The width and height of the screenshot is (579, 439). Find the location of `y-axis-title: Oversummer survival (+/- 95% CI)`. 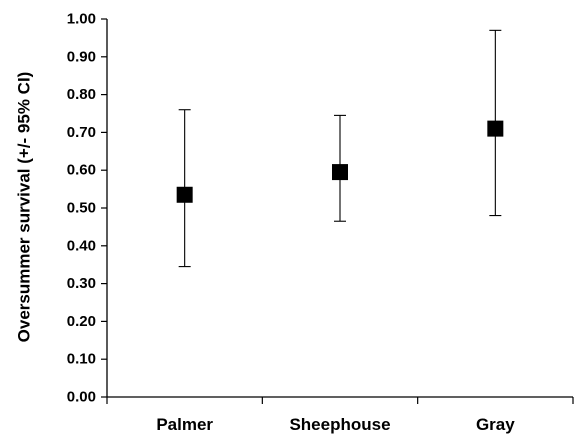

y-axis-title: Oversummer survival (+/- 95% CI) is located at coordinates (23, 207).